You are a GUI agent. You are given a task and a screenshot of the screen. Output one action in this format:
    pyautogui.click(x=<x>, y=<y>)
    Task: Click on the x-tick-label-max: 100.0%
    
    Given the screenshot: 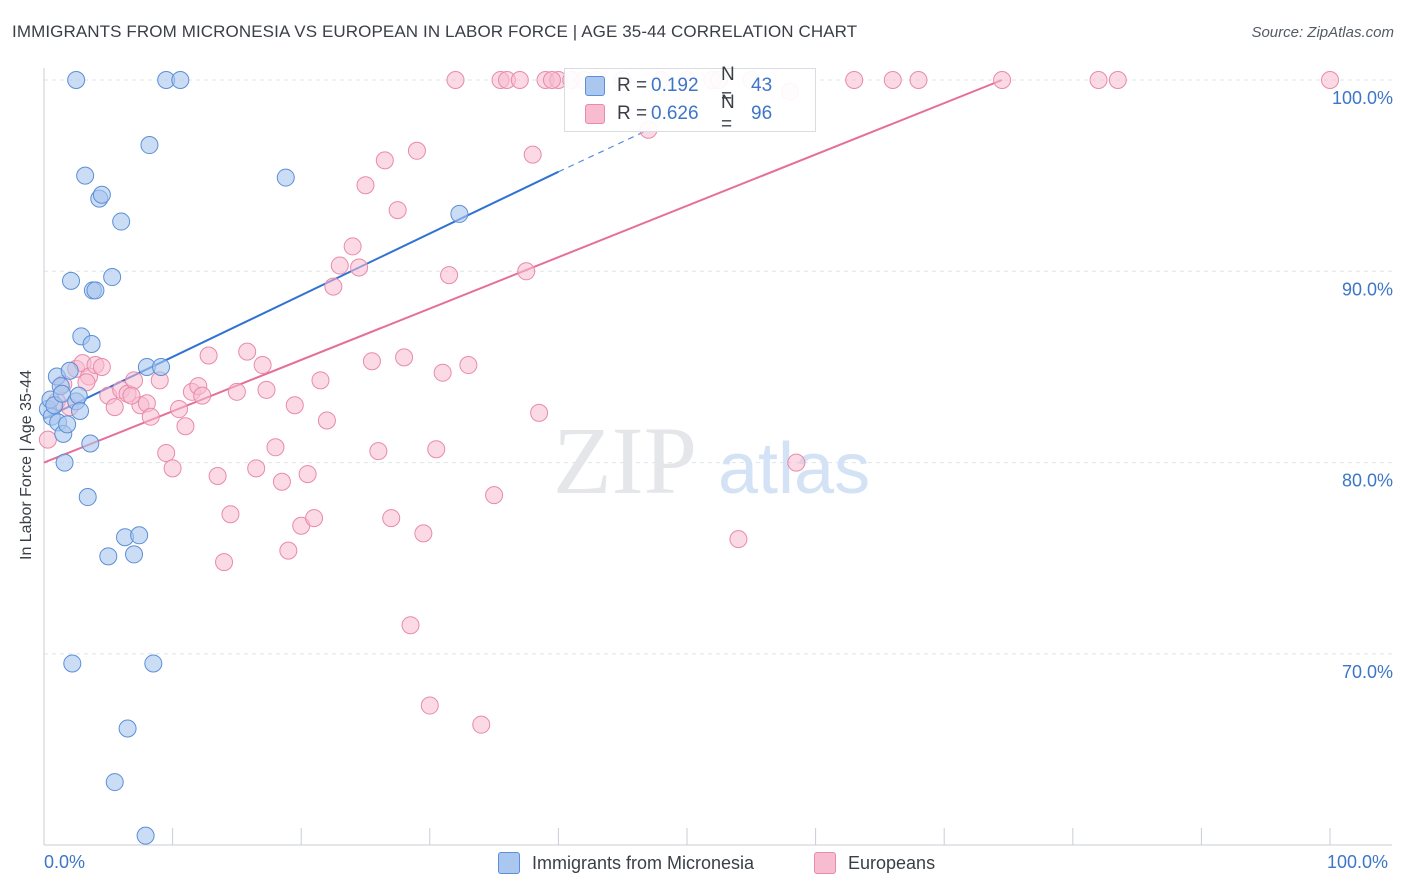 What is the action you would take?
    pyautogui.click(x=1358, y=862)
    